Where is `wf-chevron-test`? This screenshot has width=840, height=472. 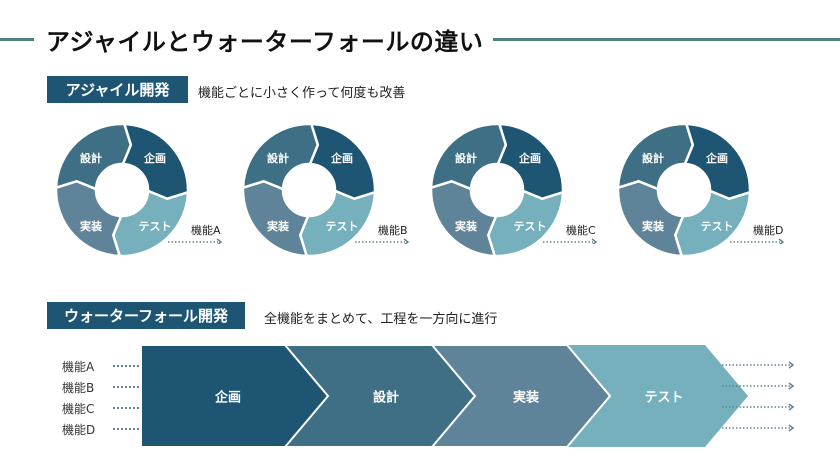
wf-chevron-test is located at coordinates (656, 396).